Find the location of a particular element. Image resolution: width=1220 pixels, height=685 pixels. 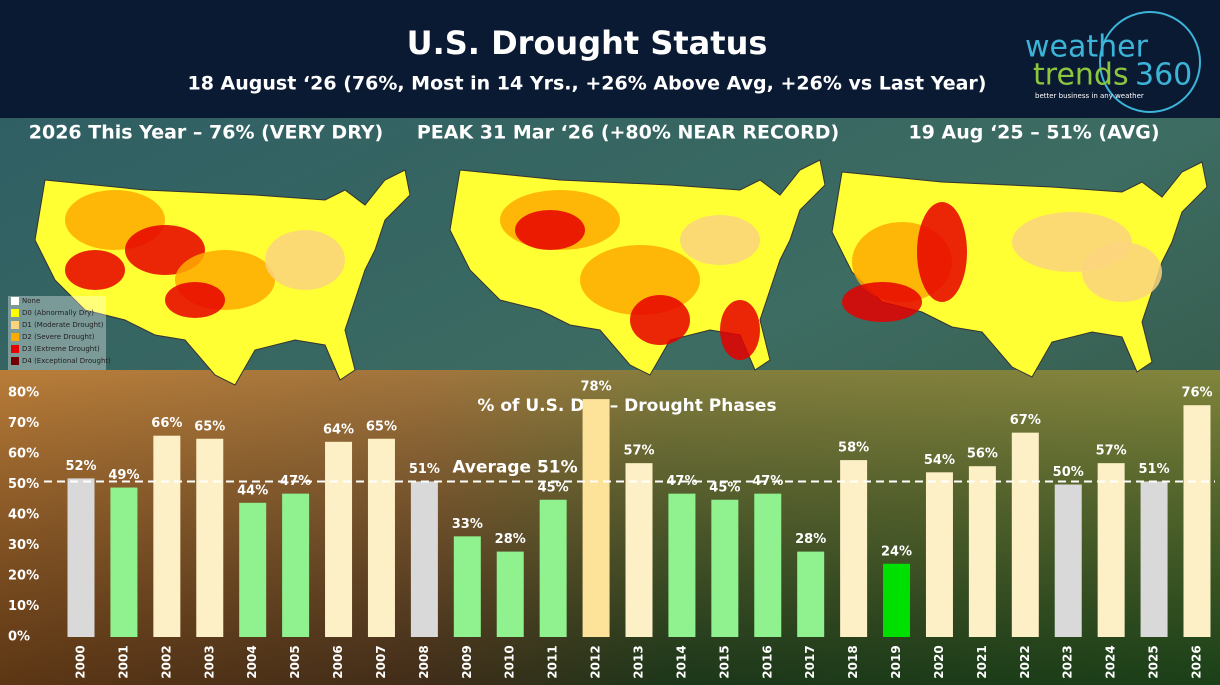

legend-label: D3 (Extreme Drought) is located at coordinates (61, 349).